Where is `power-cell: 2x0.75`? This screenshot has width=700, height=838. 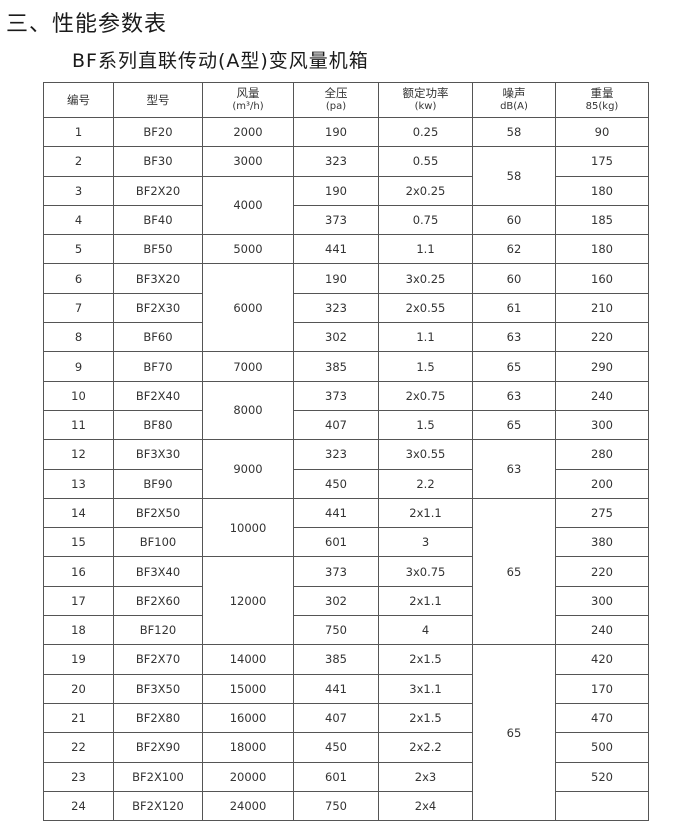 power-cell: 2x0.75 is located at coordinates (425, 395).